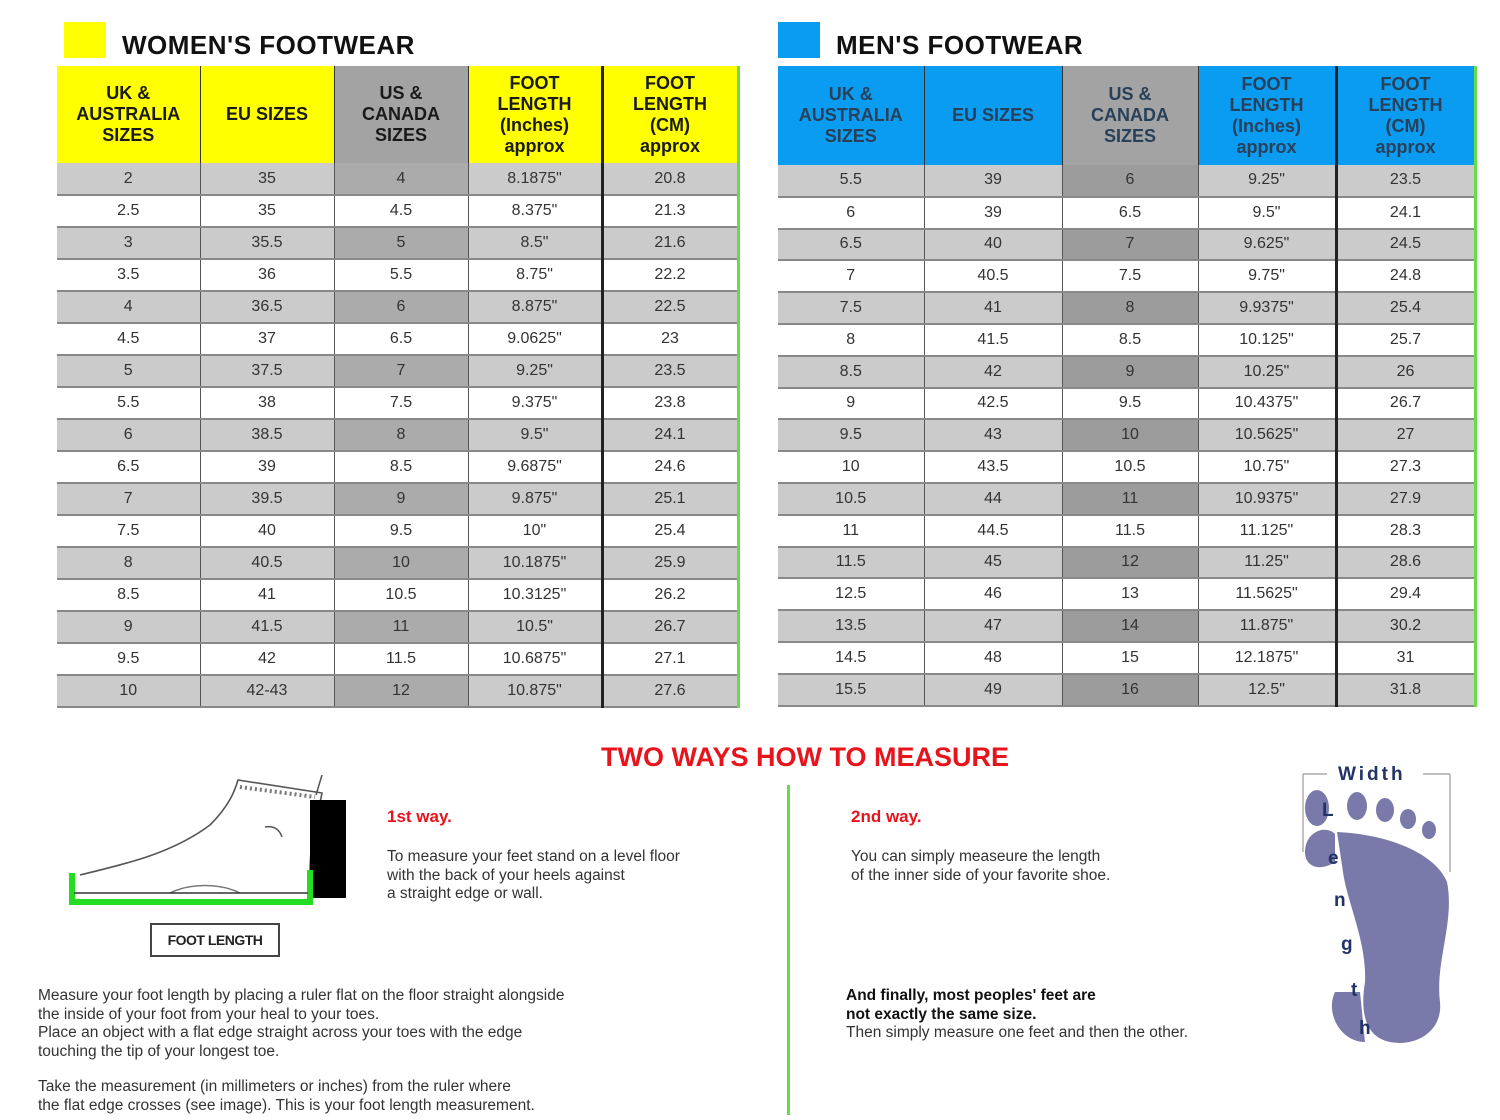 Image resolution: width=1500 pixels, height=1120 pixels. I want to click on women-cell-uk-australia: 6, so click(129, 435).